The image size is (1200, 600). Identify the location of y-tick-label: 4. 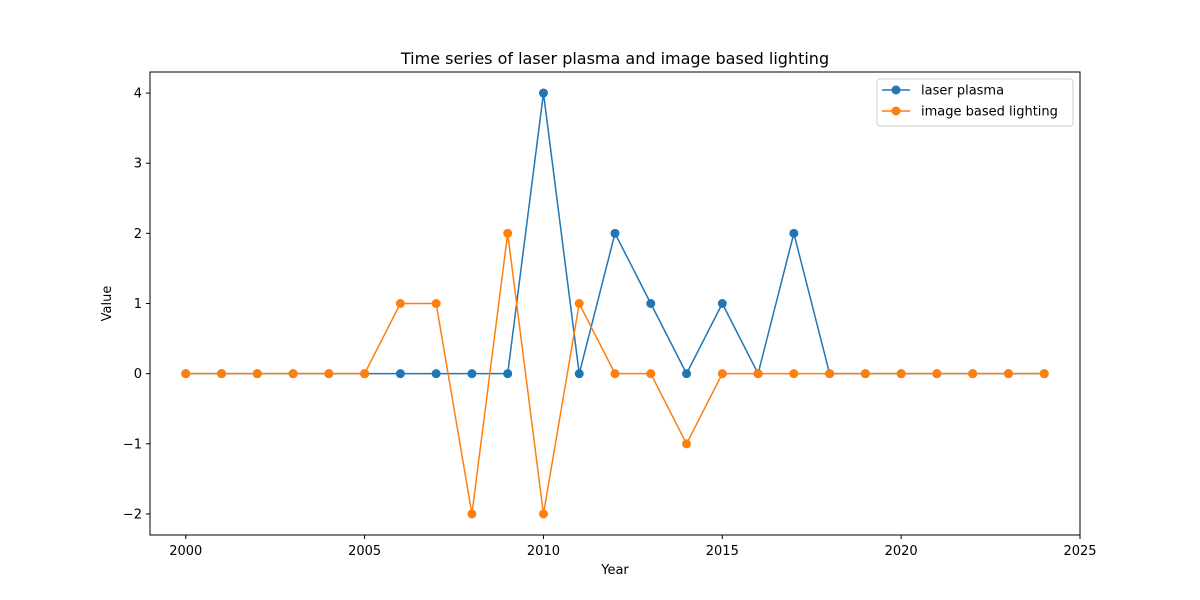
(138, 94).